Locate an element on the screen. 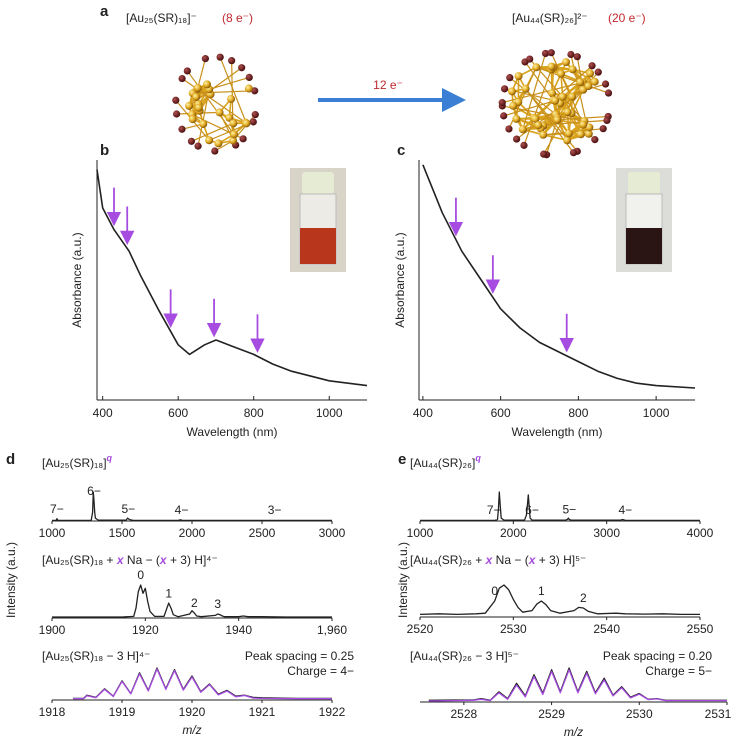 This screenshot has width=737, height=747. peak-label: 2 is located at coordinates (194, 603).